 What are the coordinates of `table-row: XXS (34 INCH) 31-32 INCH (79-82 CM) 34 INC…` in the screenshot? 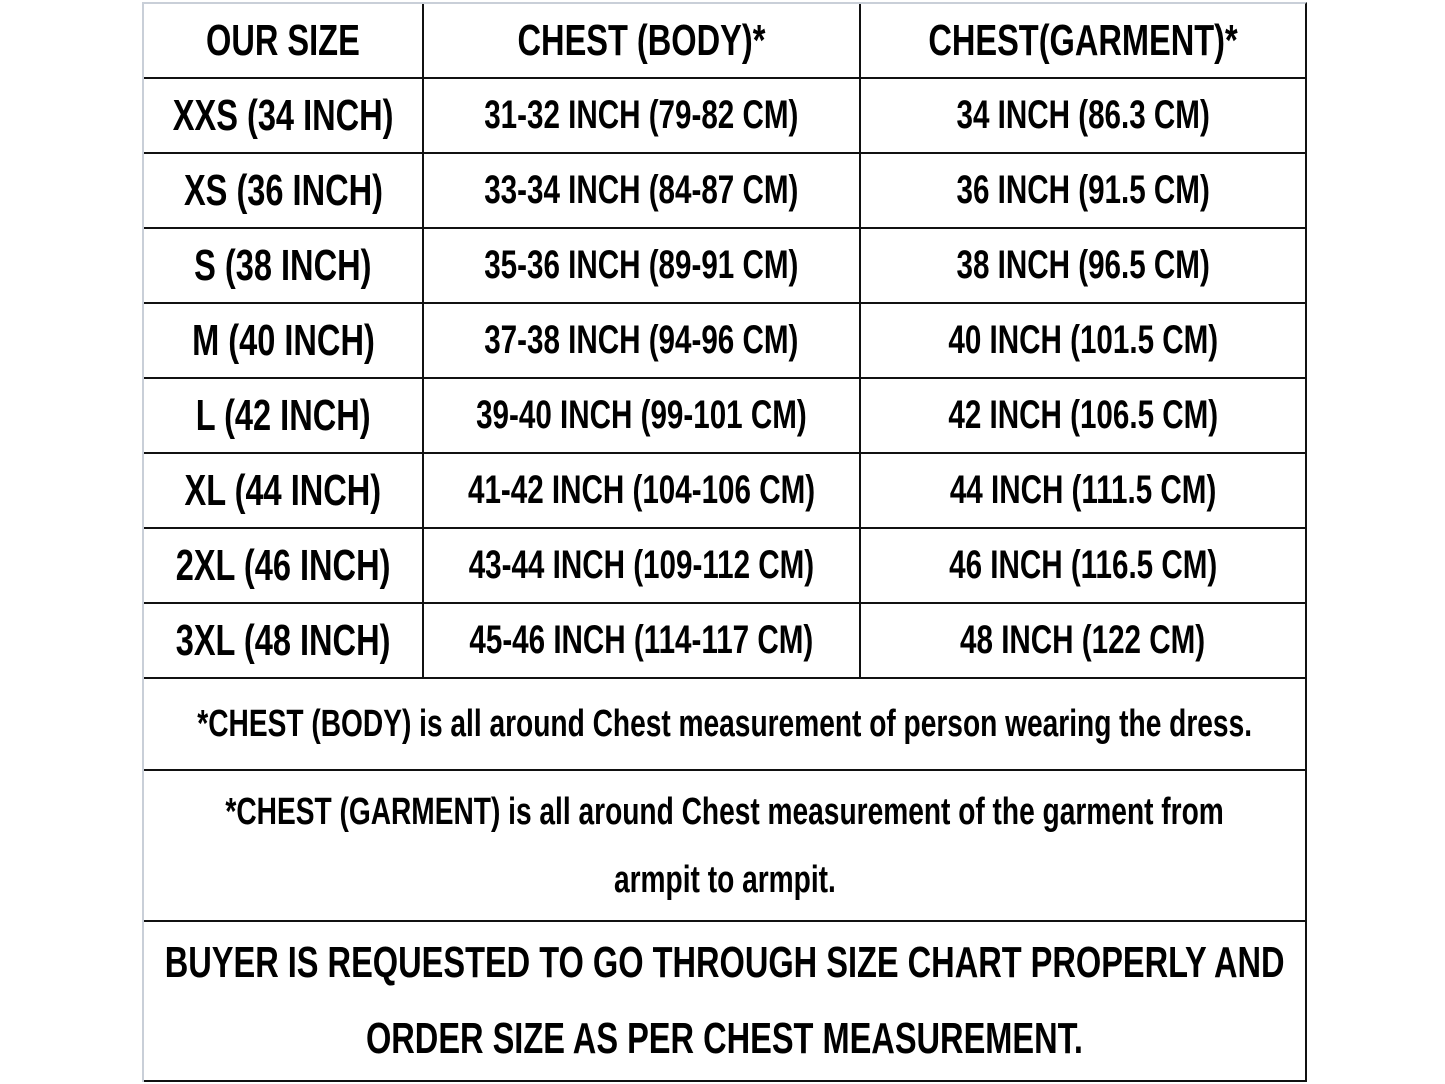 It's located at (724, 116).